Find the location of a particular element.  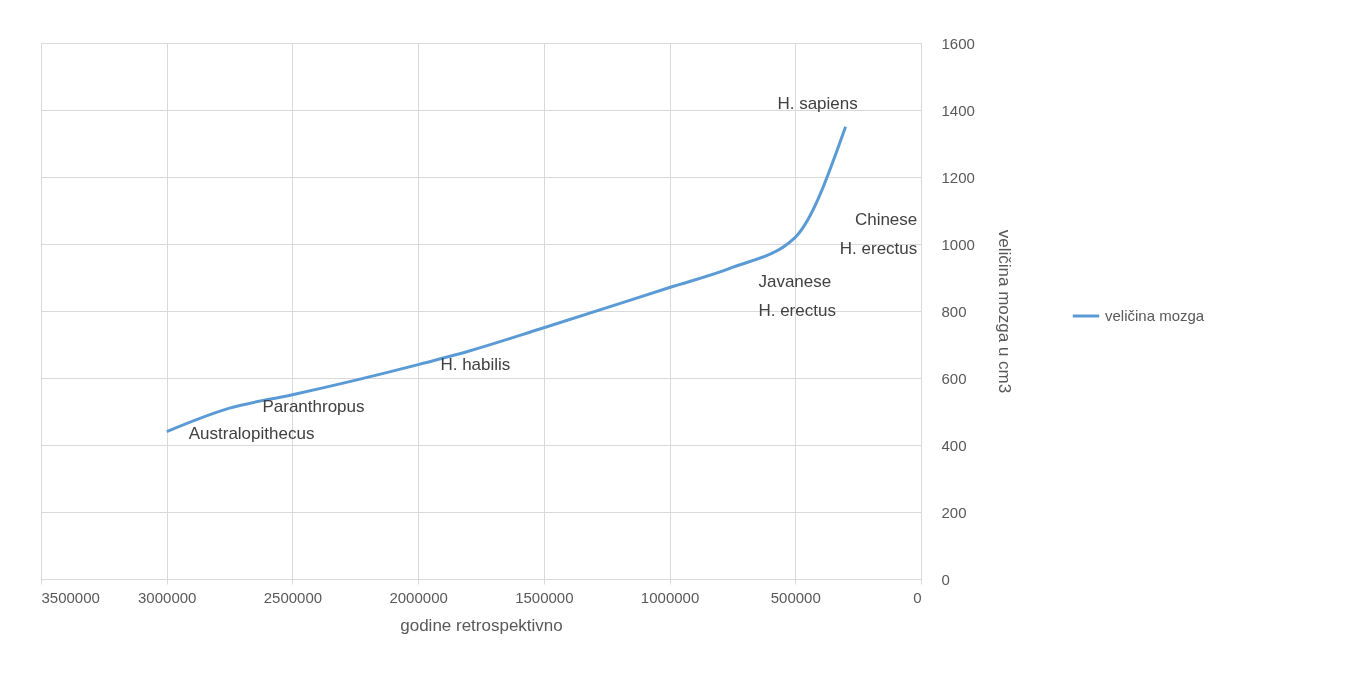

legend-label: veličina mozga is located at coordinates (1155, 315).